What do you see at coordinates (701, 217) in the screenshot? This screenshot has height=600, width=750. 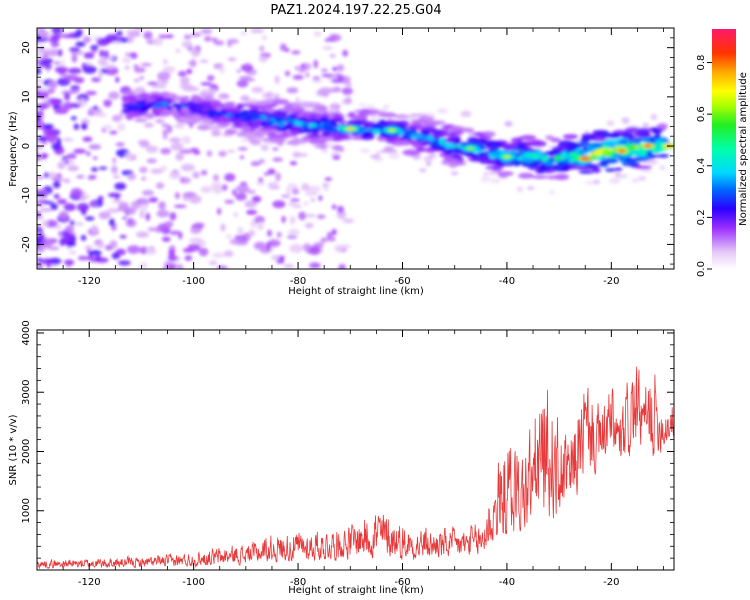 I see `colorbar-tick-label: 0.2` at bounding box center [701, 217].